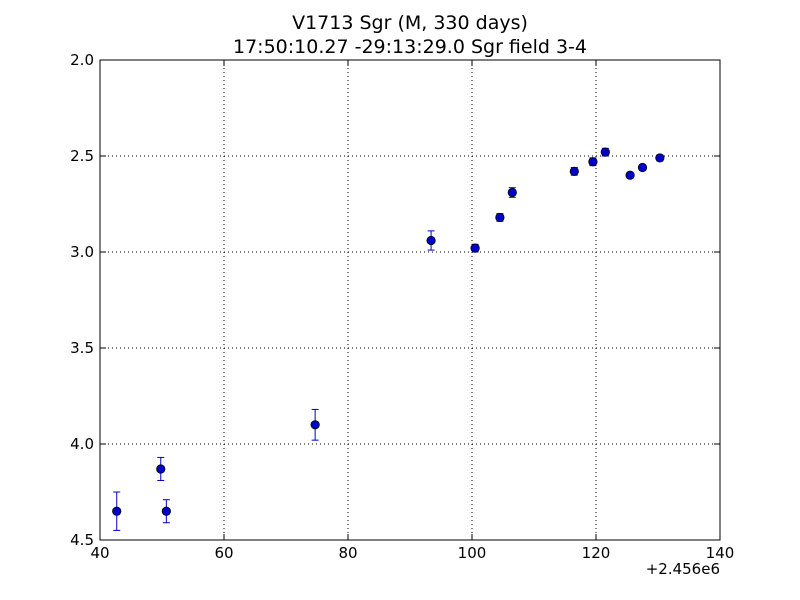 The height and width of the screenshot is (600, 800). I want to click on x-tick-label: 140, so click(720, 553).